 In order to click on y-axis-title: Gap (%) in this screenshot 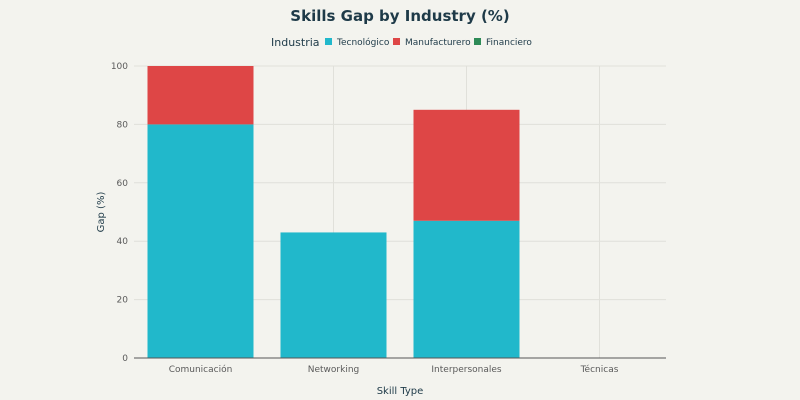, I will do `click(101, 212)`.